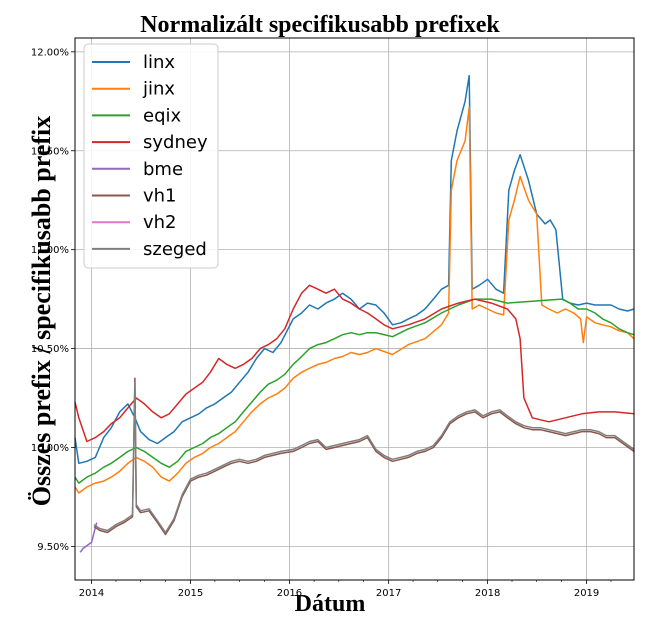  What do you see at coordinates (160, 222) in the screenshot?
I see `legend-label-vh2: vh2` at bounding box center [160, 222].